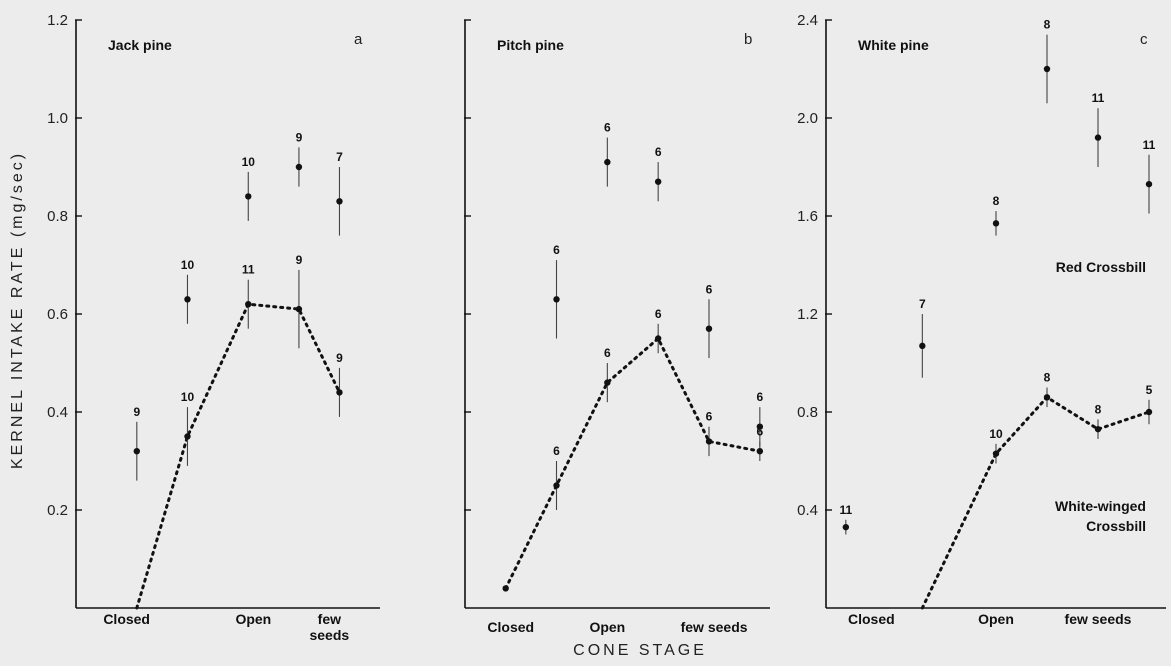 The image size is (1171, 666). Describe the element at coordinates (640, 650) in the screenshot. I see `x-axis-label: CONE STAGE` at that location.